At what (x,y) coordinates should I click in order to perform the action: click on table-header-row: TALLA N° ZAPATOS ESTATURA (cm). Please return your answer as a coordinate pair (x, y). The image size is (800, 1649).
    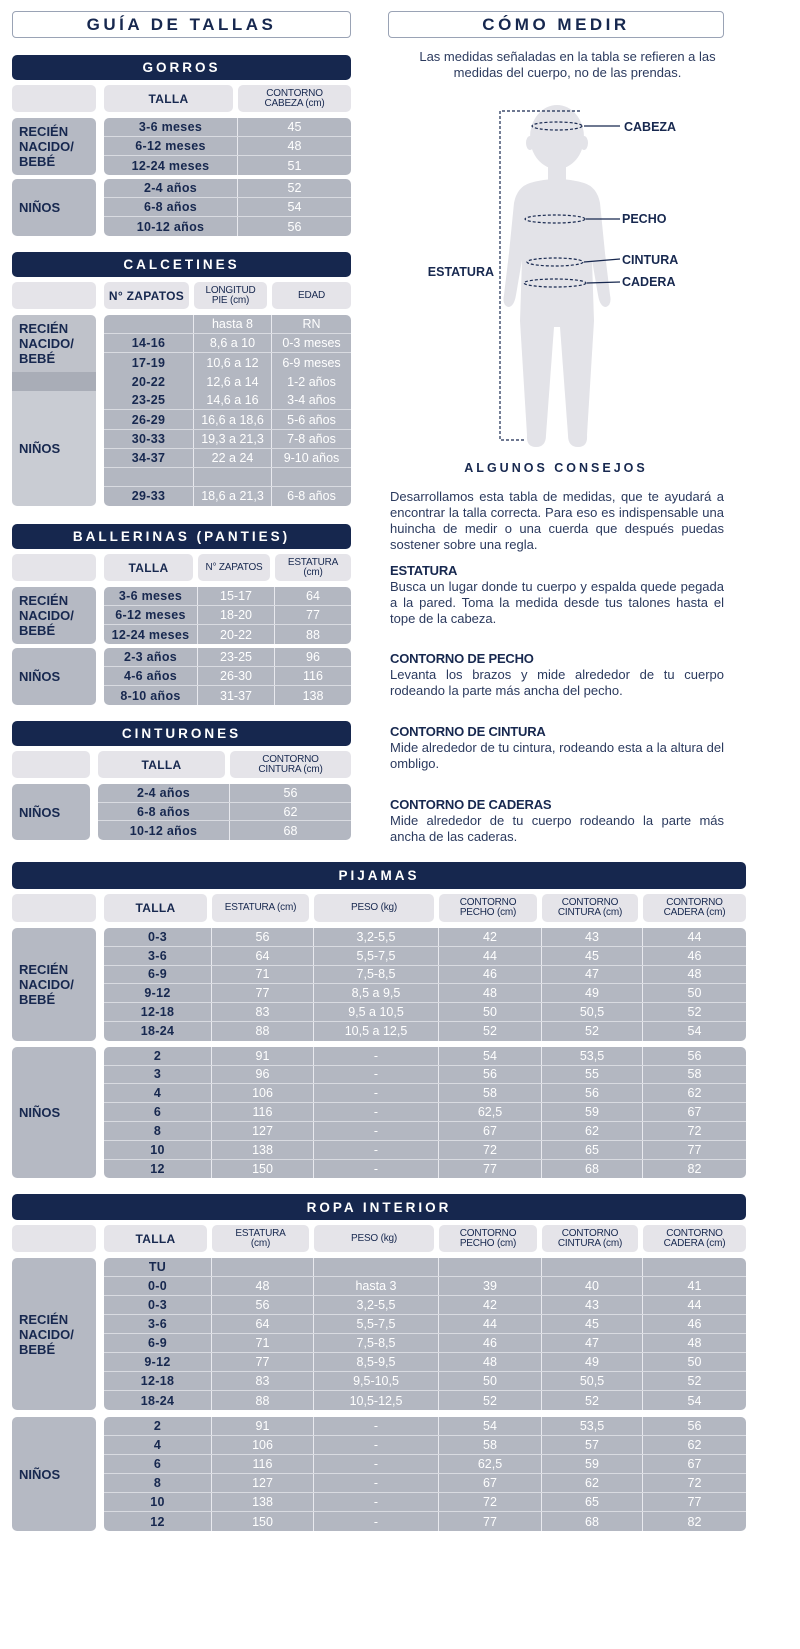
    Looking at the image, I should click on (181, 567).